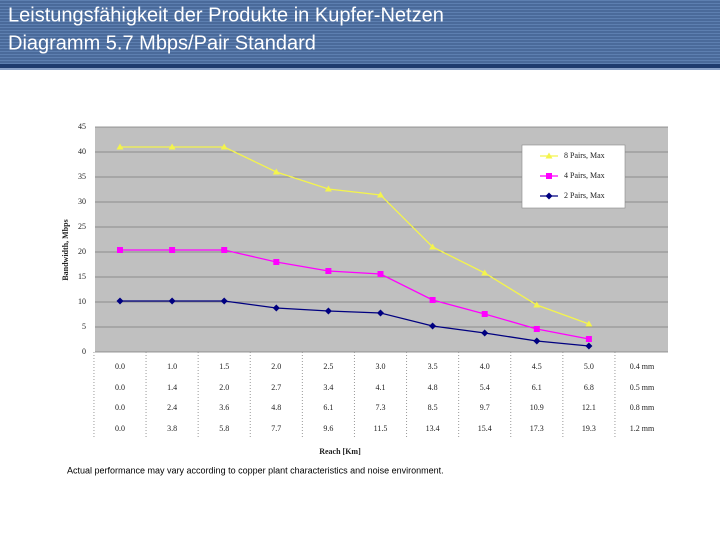 The image size is (720, 540). What do you see at coordinates (340, 451) in the screenshot?
I see `x-axis-label: Reach [Km]` at bounding box center [340, 451].